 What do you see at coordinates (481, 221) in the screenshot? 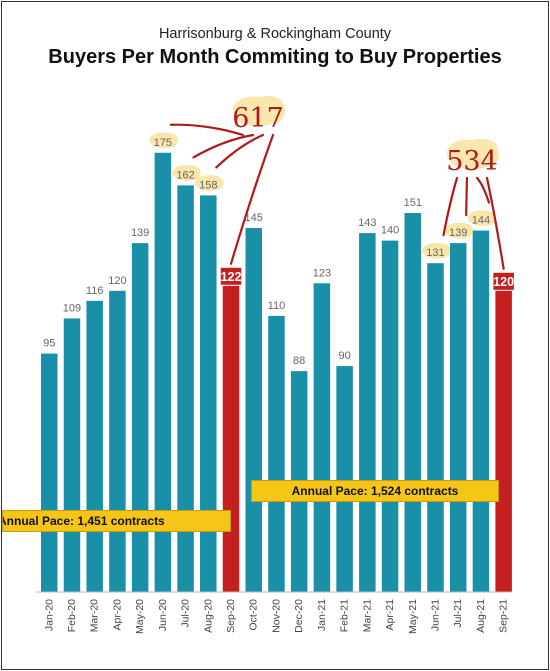
I see `value-label-aug-21: 144` at bounding box center [481, 221].